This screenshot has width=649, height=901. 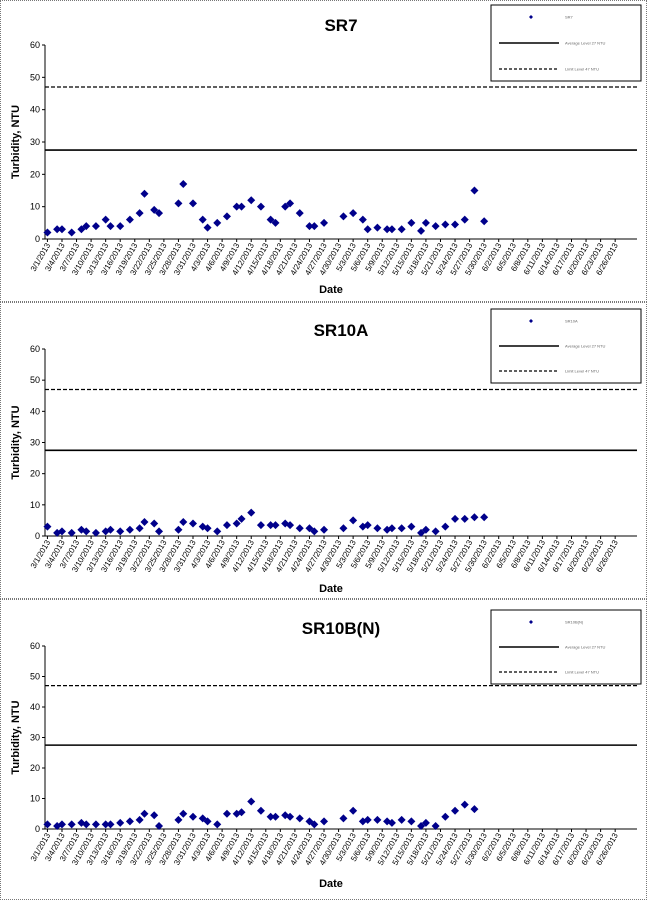 I want to click on y-tick-label: 10, so click(x=35, y=207).